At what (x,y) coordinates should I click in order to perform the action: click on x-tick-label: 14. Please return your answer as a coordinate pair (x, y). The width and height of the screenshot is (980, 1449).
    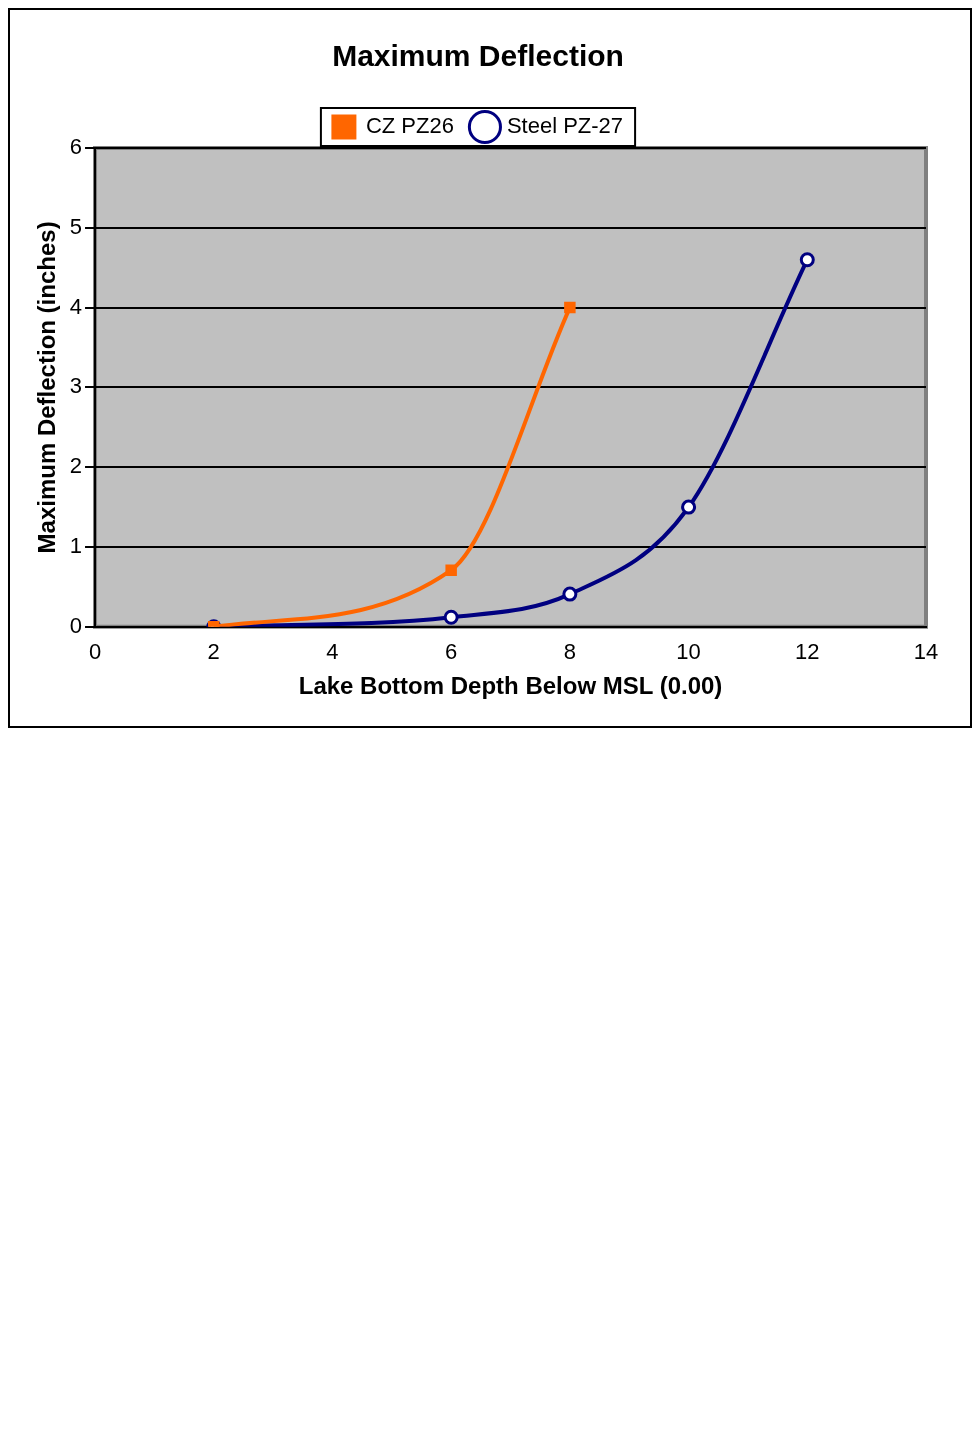
    Looking at the image, I should click on (926, 652).